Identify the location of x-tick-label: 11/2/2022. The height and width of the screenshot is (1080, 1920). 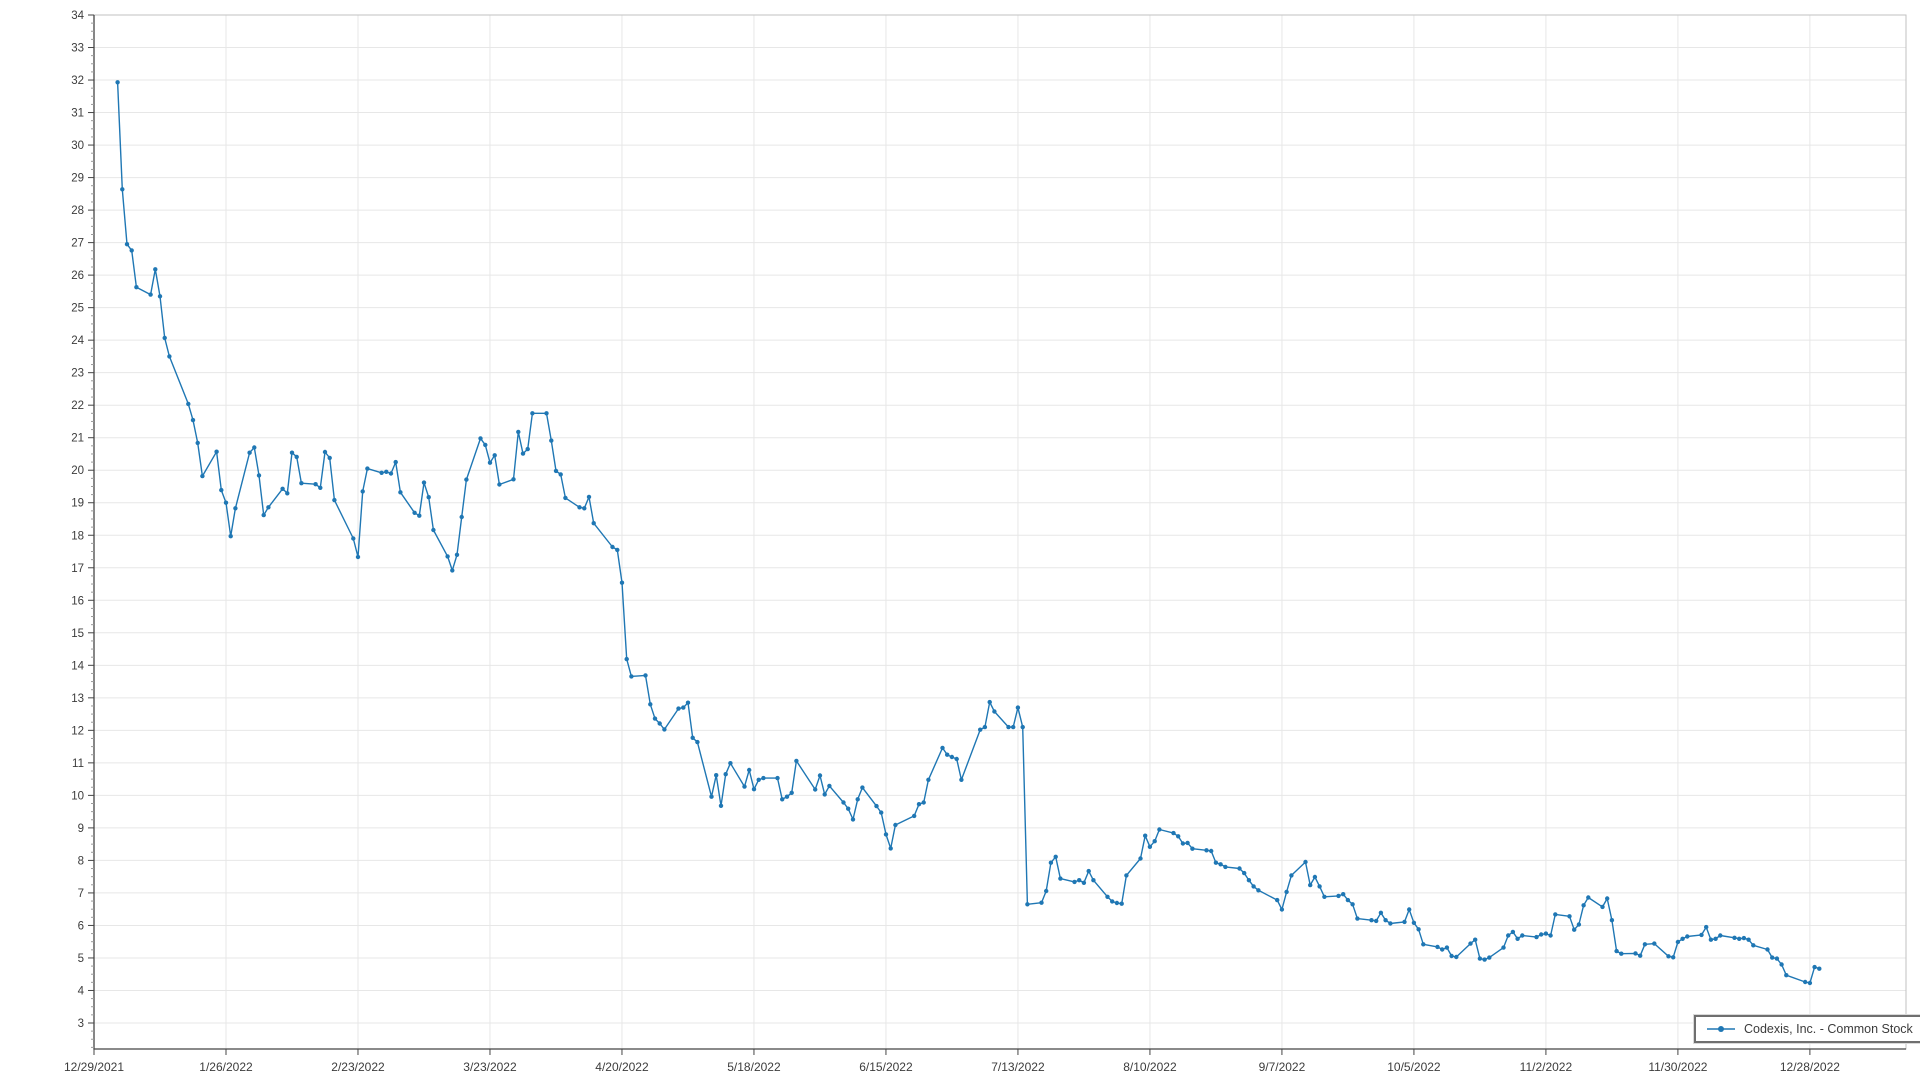
(1546, 1067).